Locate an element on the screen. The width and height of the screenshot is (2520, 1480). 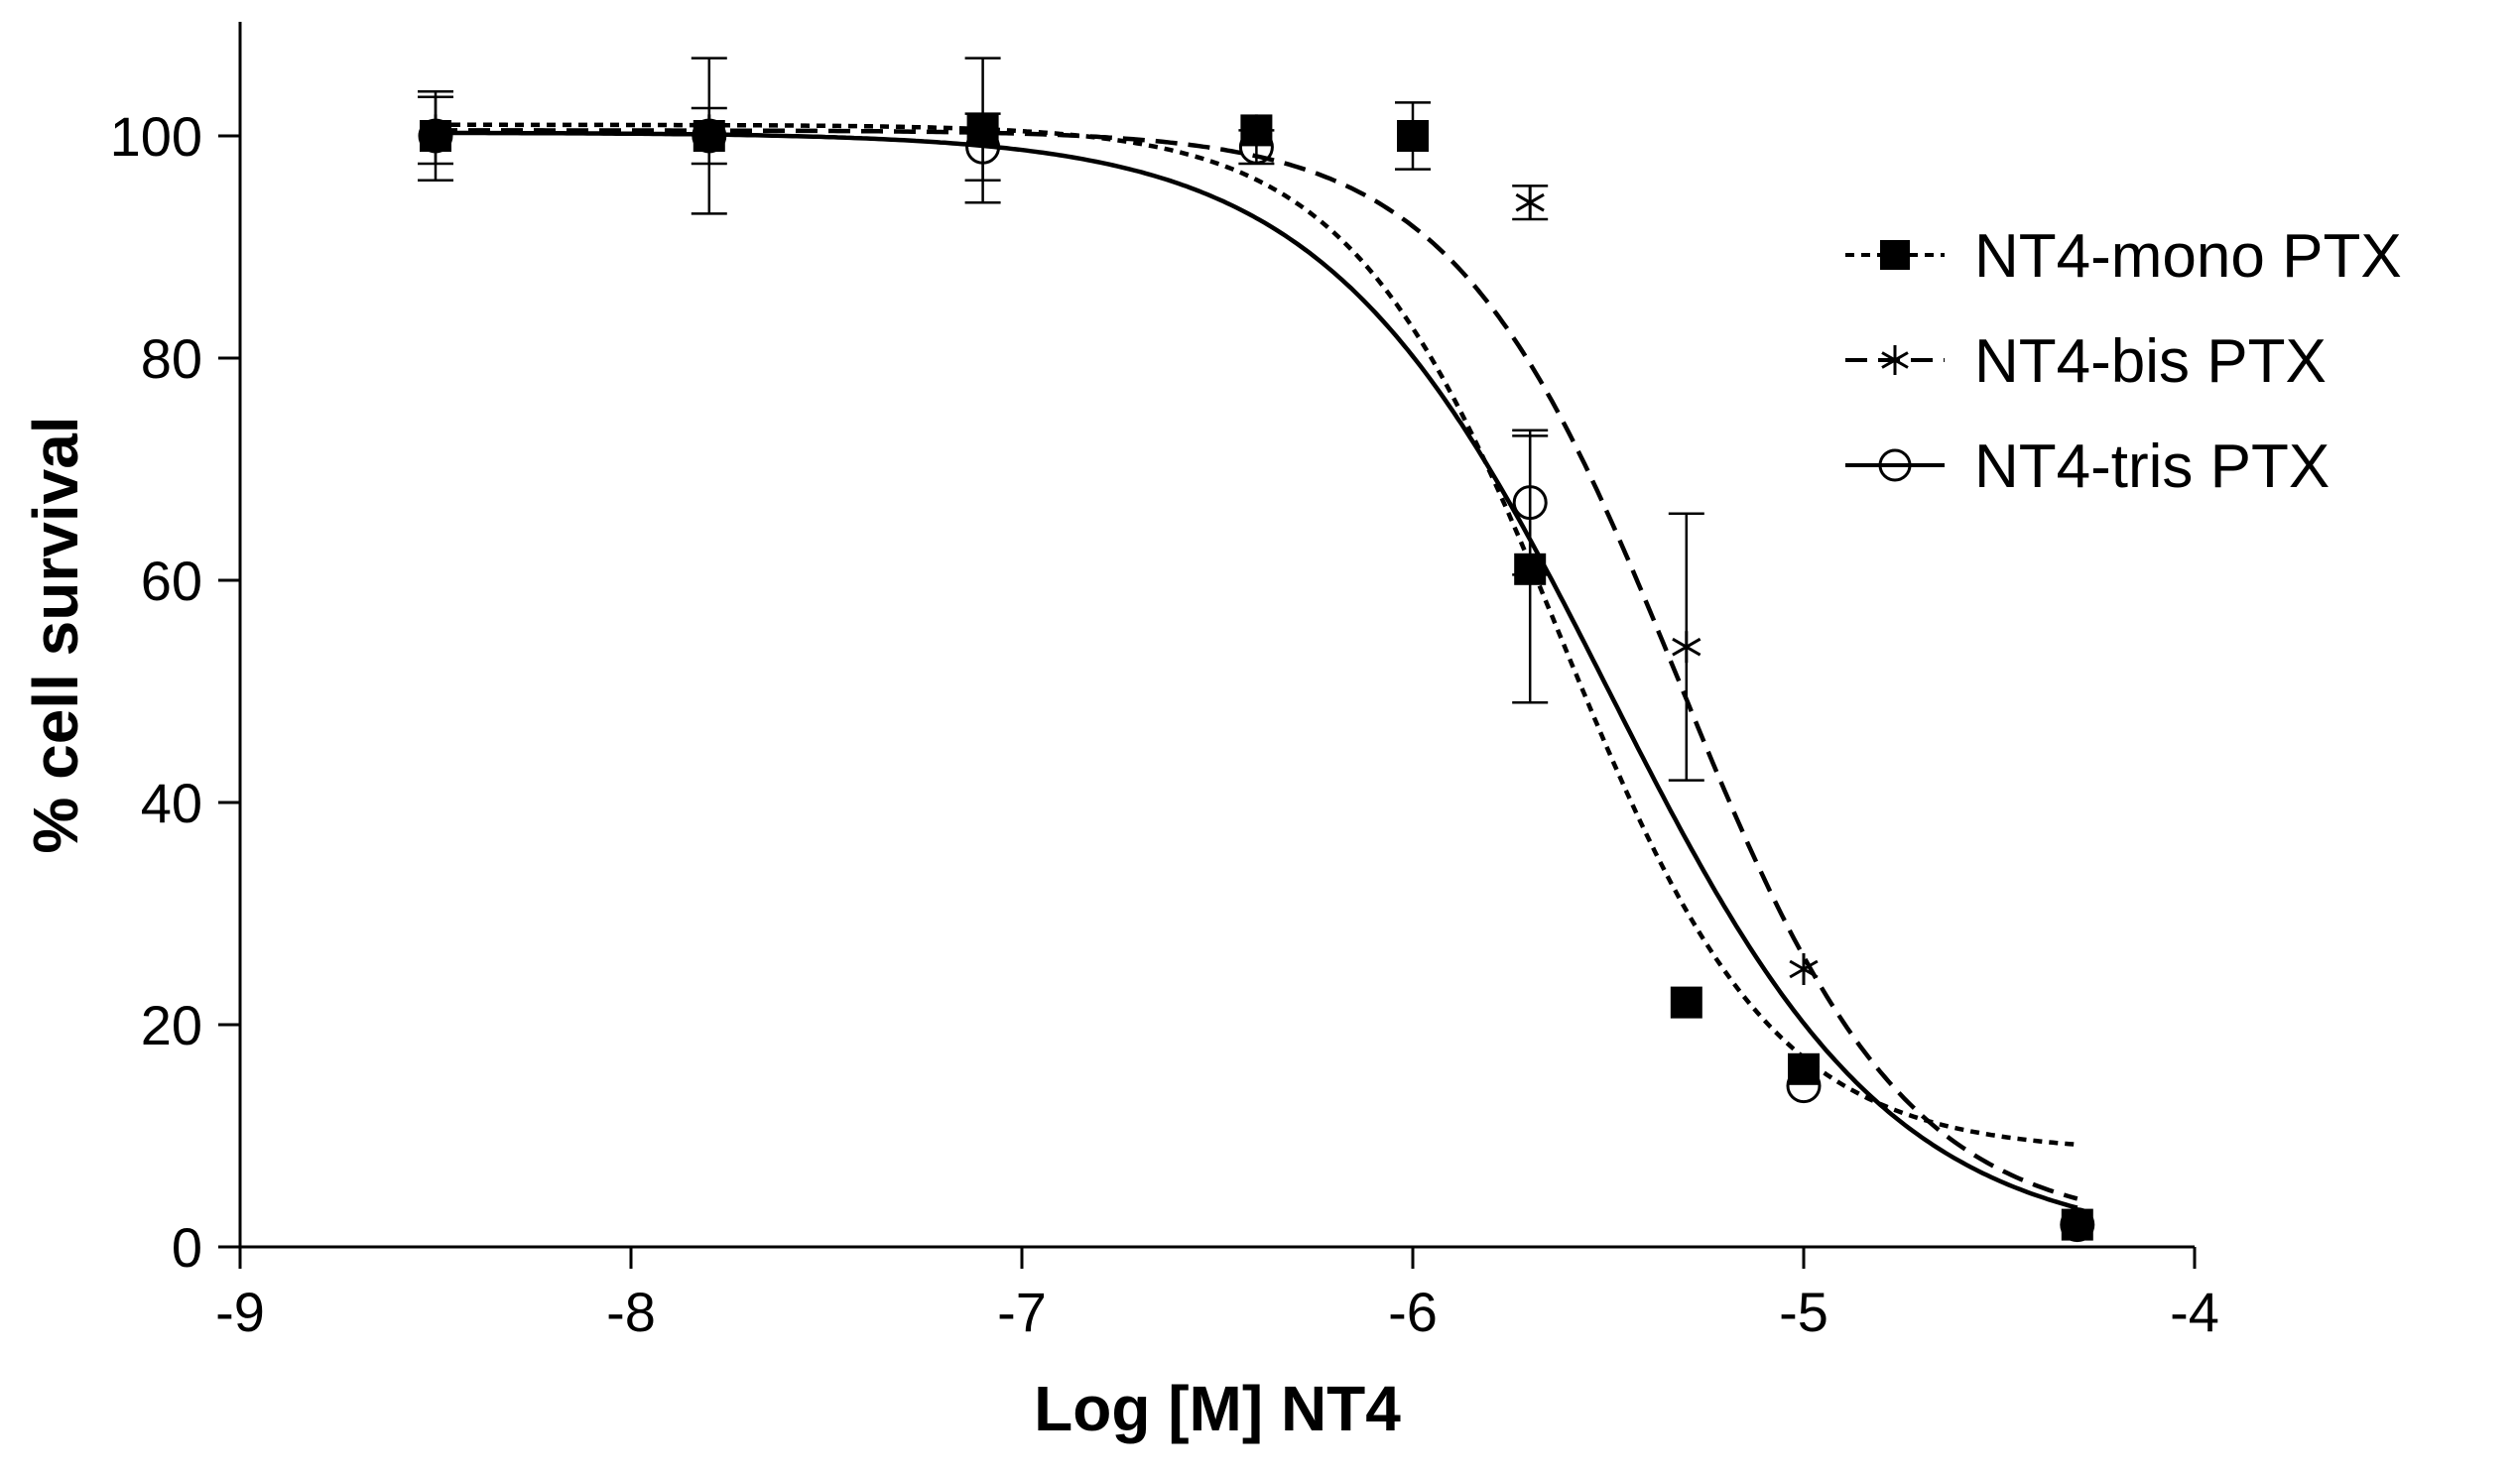
legend-marker-asterisk is located at coordinates (1895, 360).